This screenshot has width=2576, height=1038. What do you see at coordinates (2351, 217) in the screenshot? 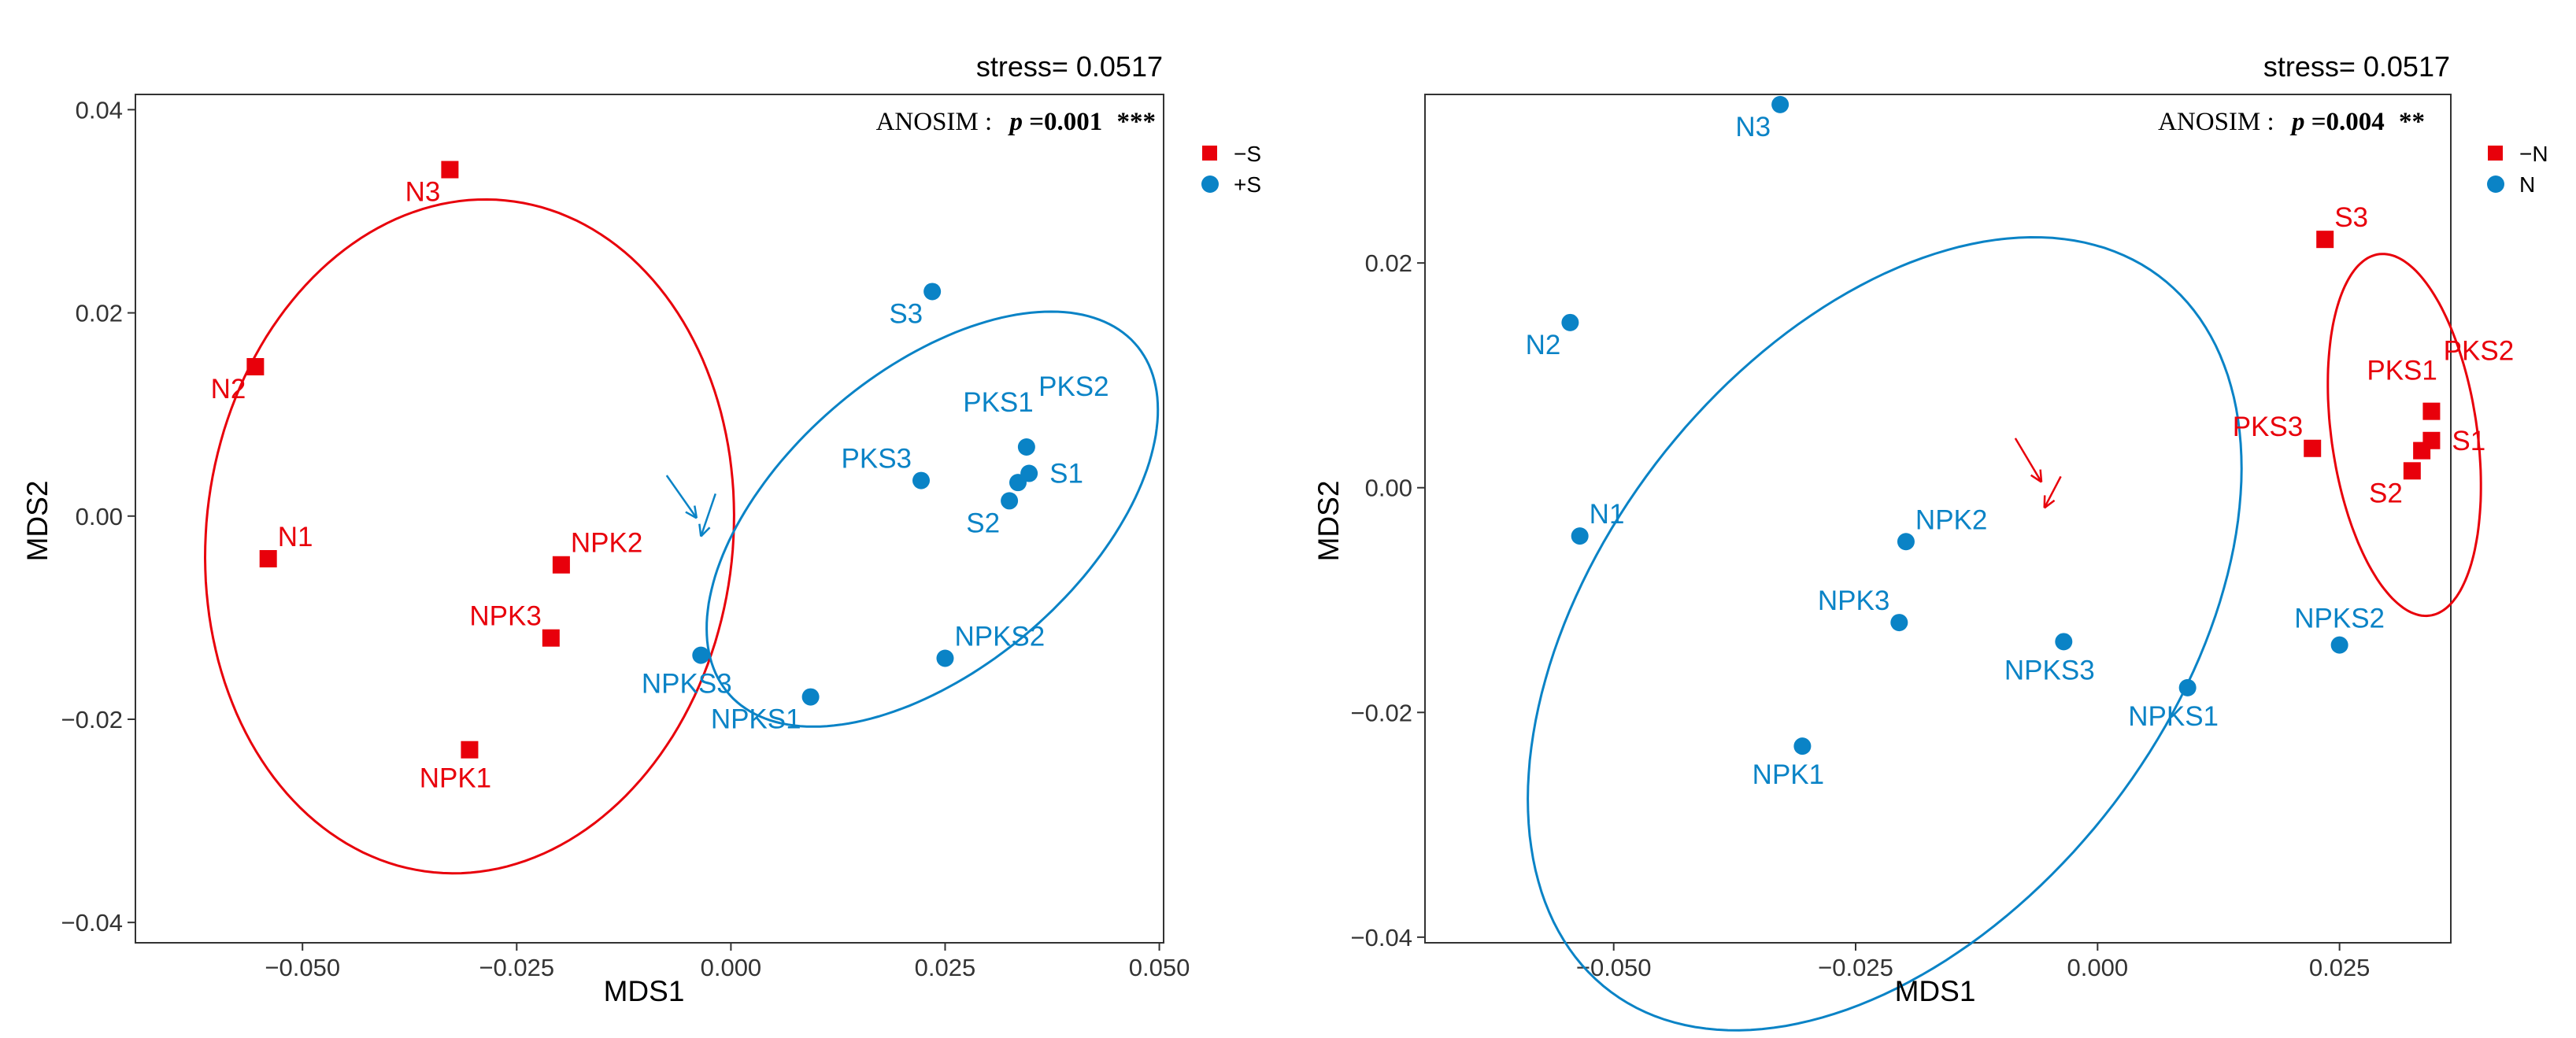
I see `point-label: S3` at bounding box center [2351, 217].